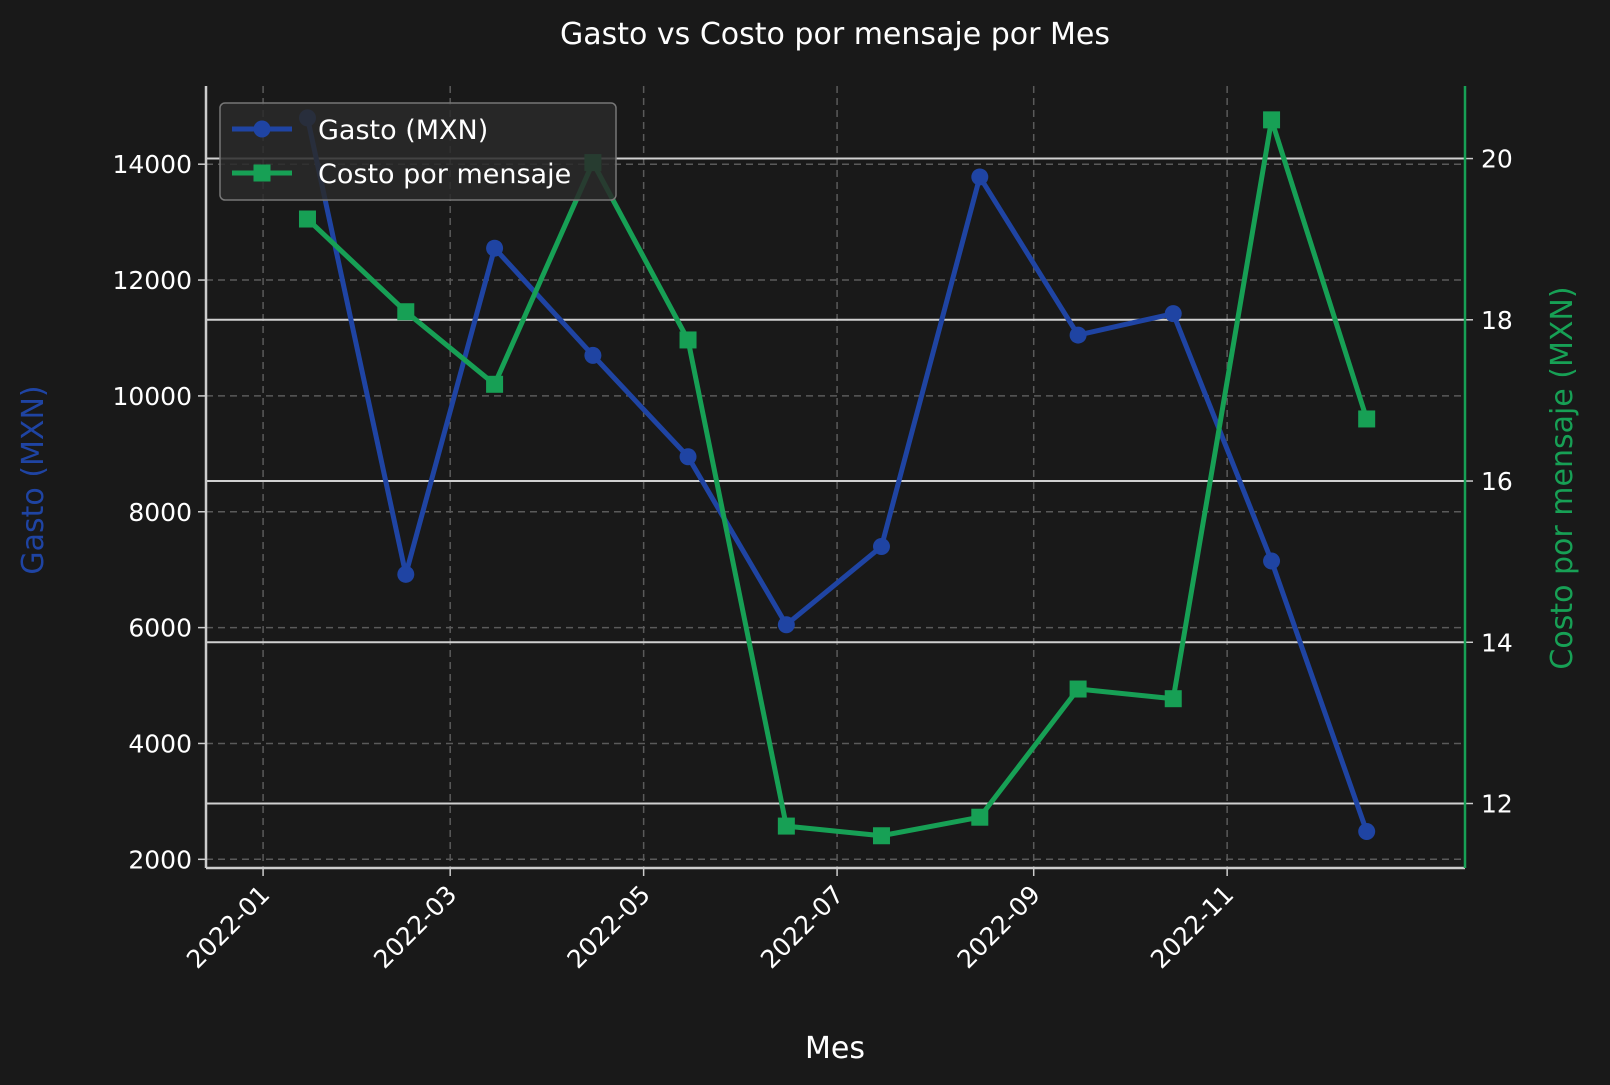 Image resolution: width=1610 pixels, height=1085 pixels. I want to click on legend-label: Costo por mensaje, so click(444, 174).